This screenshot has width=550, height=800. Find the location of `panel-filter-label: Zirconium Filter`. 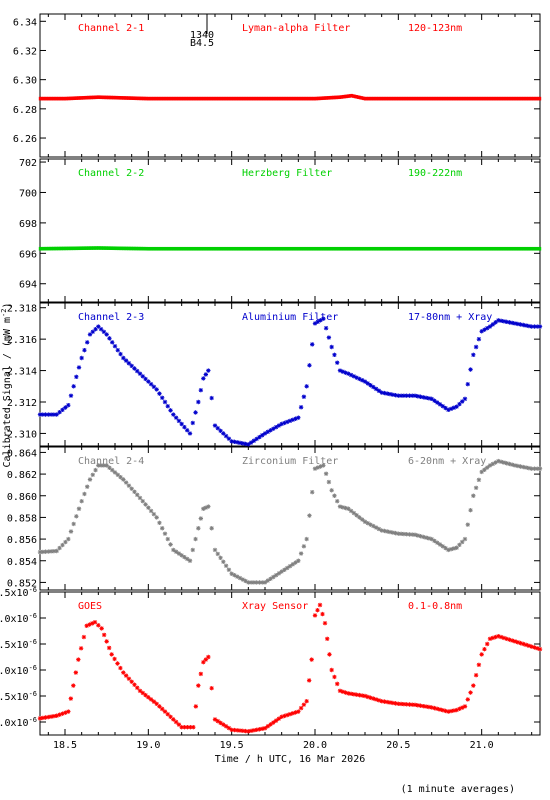

panel-filter-label: Zirconium Filter is located at coordinates (290, 461).